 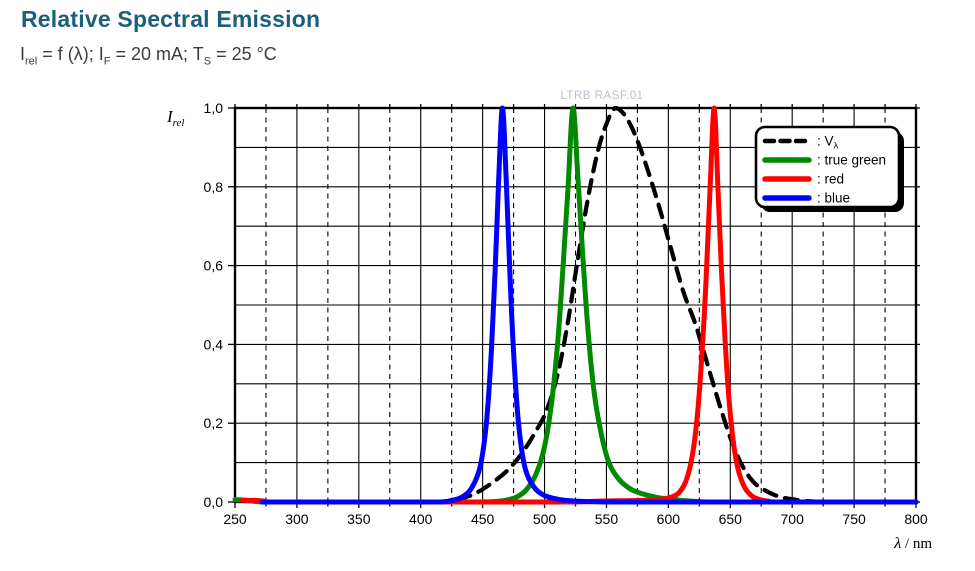 I want to click on x-axis-title-unit: / nm, so click(x=916, y=544).